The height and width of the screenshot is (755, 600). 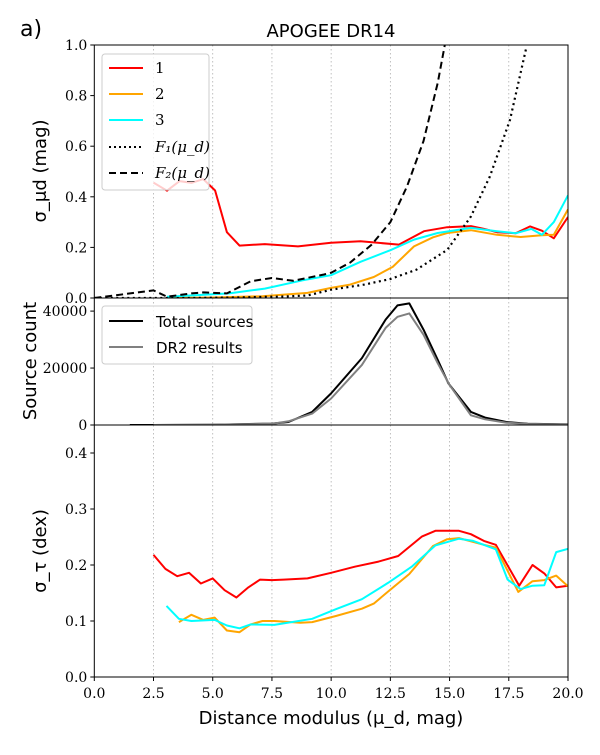 What do you see at coordinates (361, 368) in the screenshot?
I see `series-line-DR2-results` at bounding box center [361, 368].